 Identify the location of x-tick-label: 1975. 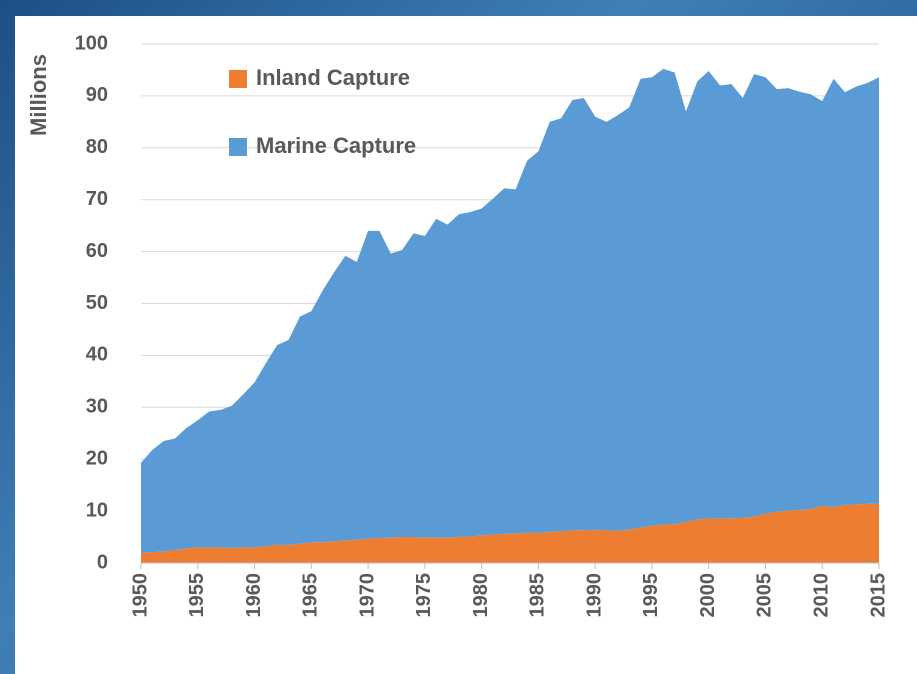
(424, 595).